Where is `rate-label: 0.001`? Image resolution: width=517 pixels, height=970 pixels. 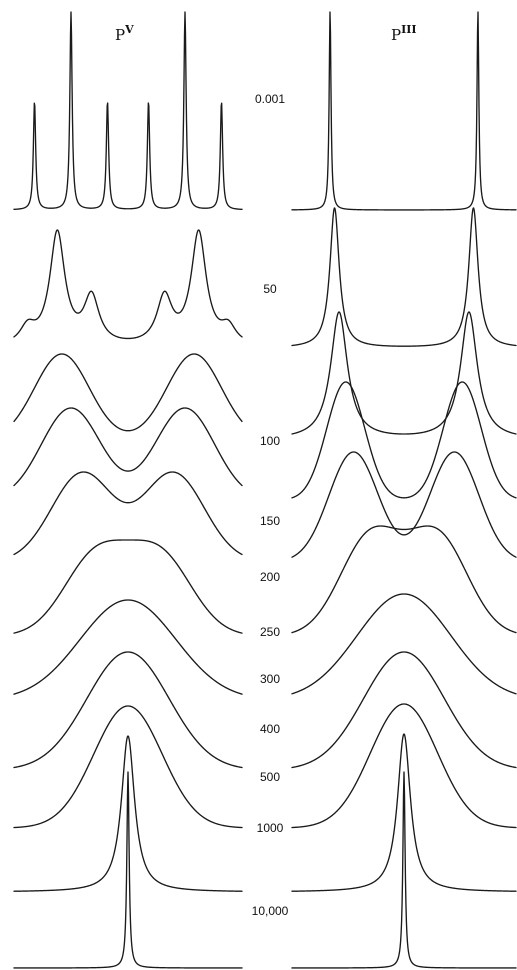 rate-label: 0.001 is located at coordinates (270, 99).